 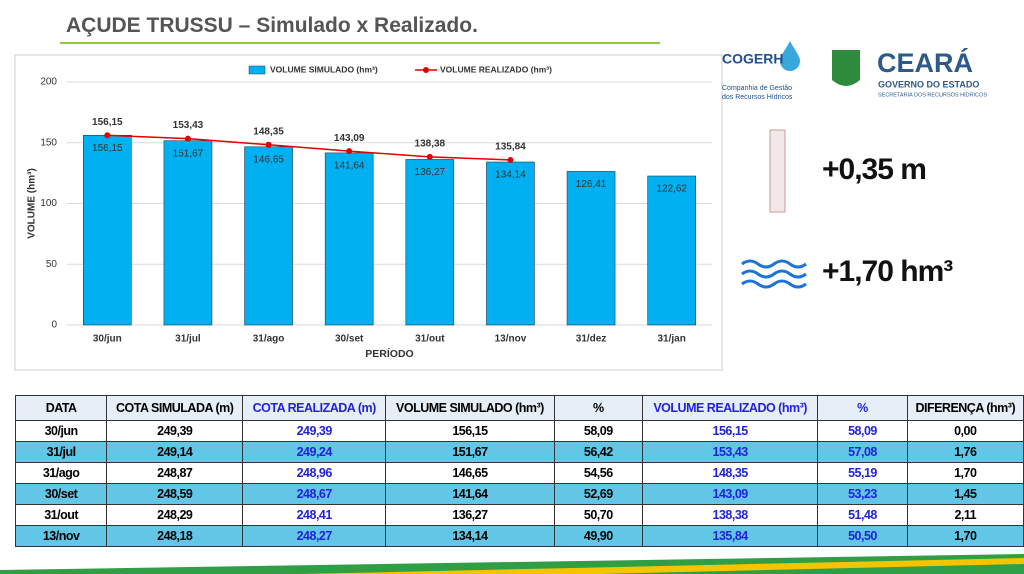 What do you see at coordinates (175, 452) in the screenshot?
I see `table-cell: 249,14` at bounding box center [175, 452].